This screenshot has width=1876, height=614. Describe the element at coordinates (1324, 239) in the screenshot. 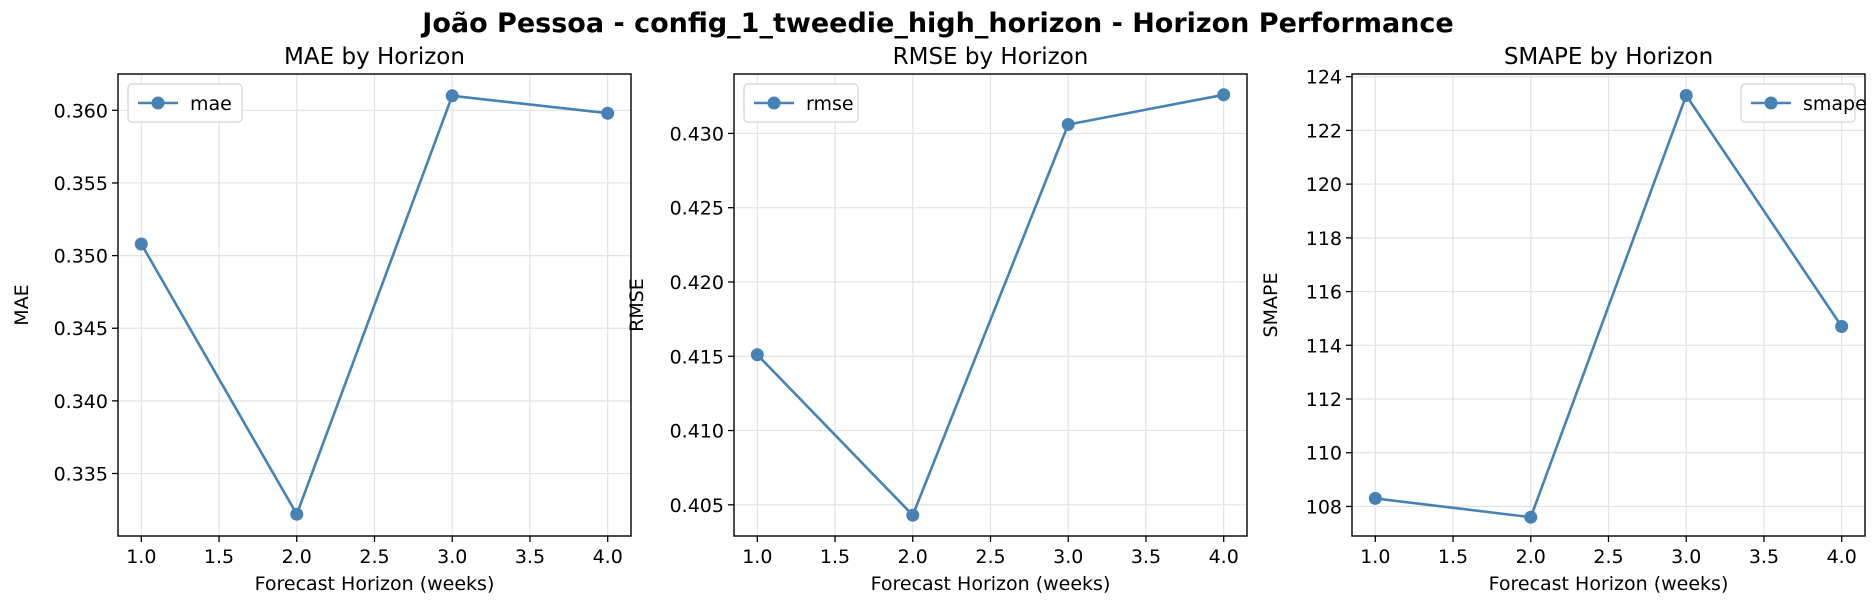

I see `y-tick-label: 118` at that location.